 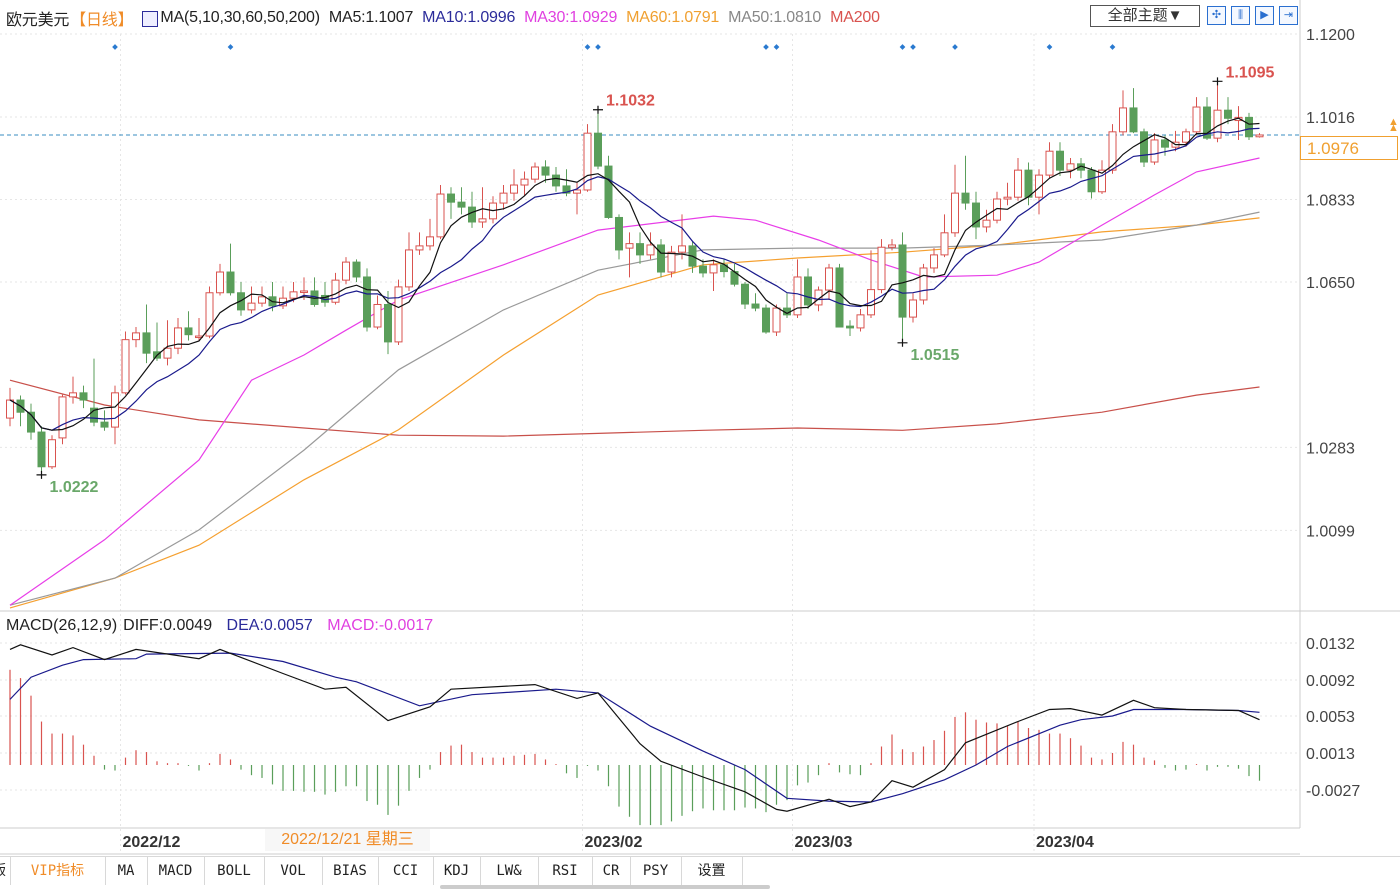 What do you see at coordinates (902, 342) in the screenshot?
I see `extreme-marker` at bounding box center [902, 342].